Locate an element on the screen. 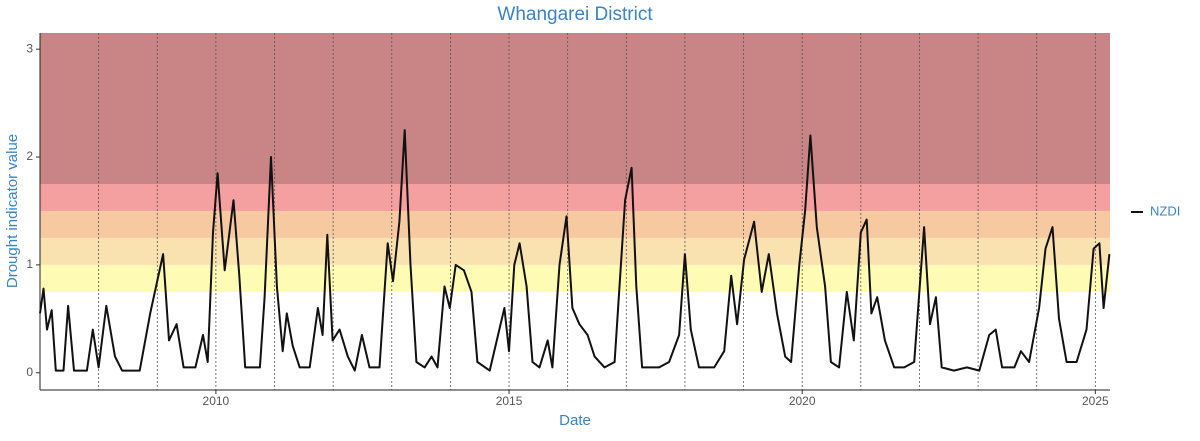 This screenshot has height=441, width=1200. chart-title: Whangarei District is located at coordinates (575, 14).